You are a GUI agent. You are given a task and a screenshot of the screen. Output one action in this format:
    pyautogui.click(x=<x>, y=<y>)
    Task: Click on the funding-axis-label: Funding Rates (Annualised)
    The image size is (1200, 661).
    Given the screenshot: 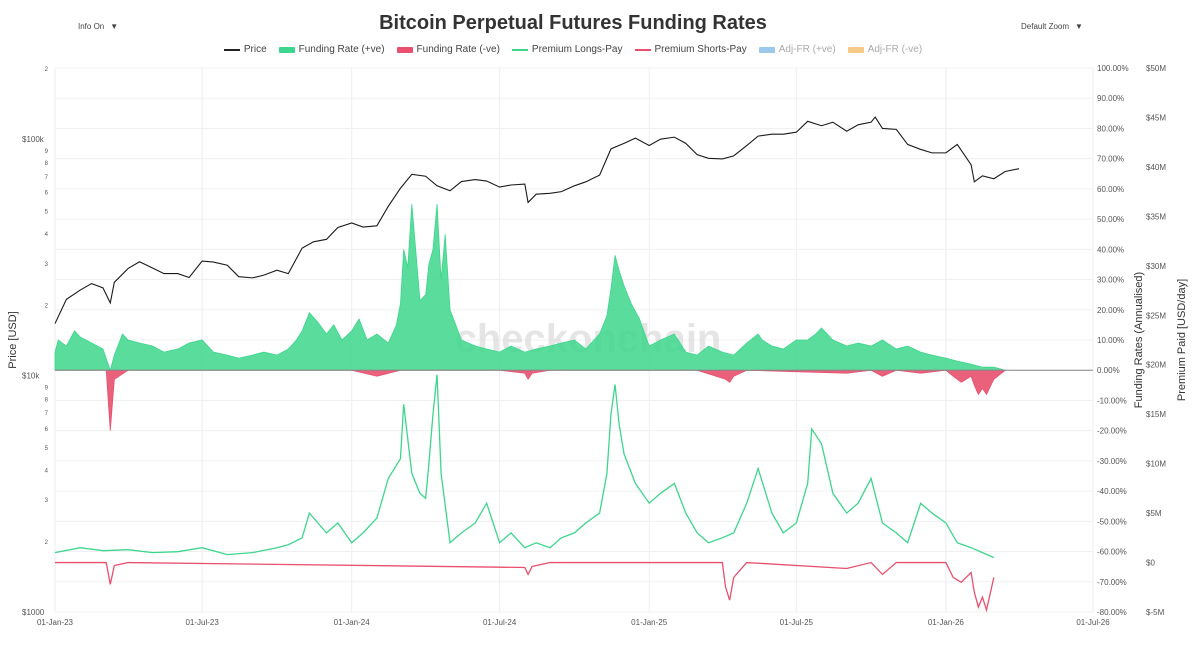 What is the action you would take?
    pyautogui.click(x=1139, y=340)
    